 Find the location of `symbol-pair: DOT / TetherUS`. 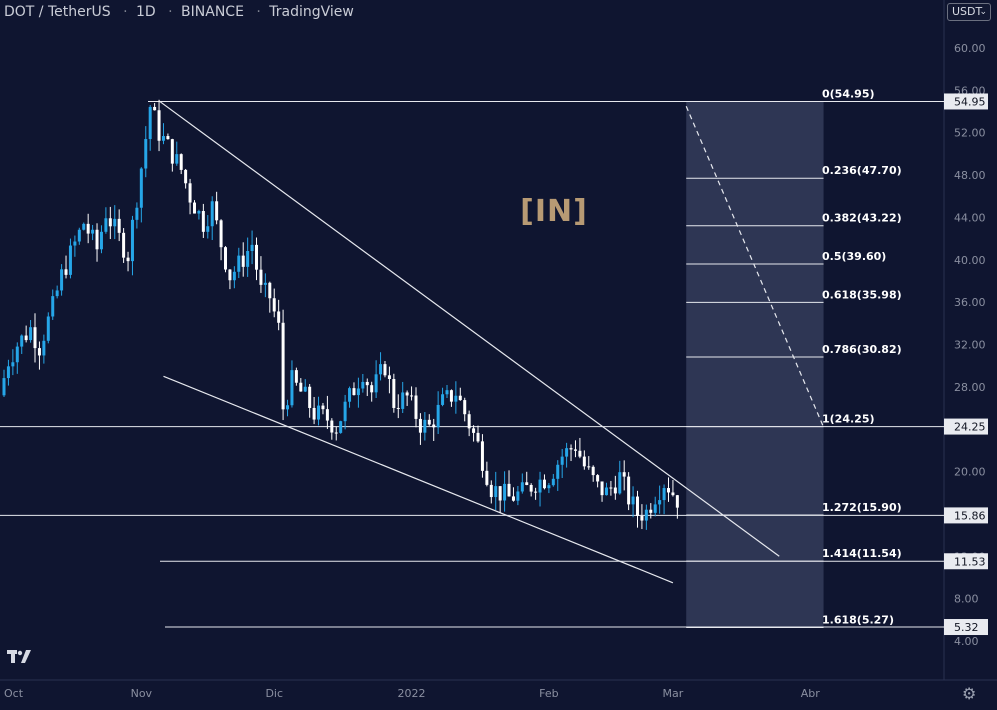

symbol-pair: DOT / TetherUS is located at coordinates (57, 12).